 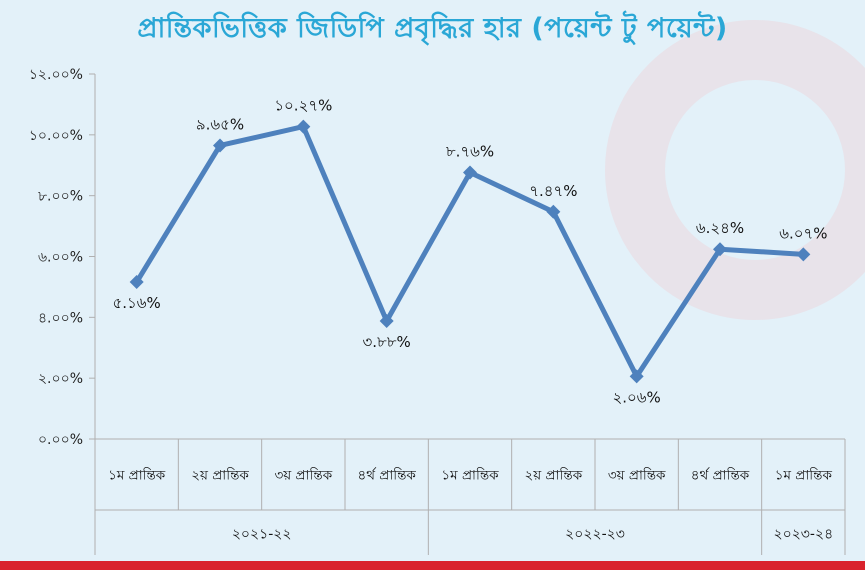 I want to click on bottom-accent-bar, so click(x=432, y=565).